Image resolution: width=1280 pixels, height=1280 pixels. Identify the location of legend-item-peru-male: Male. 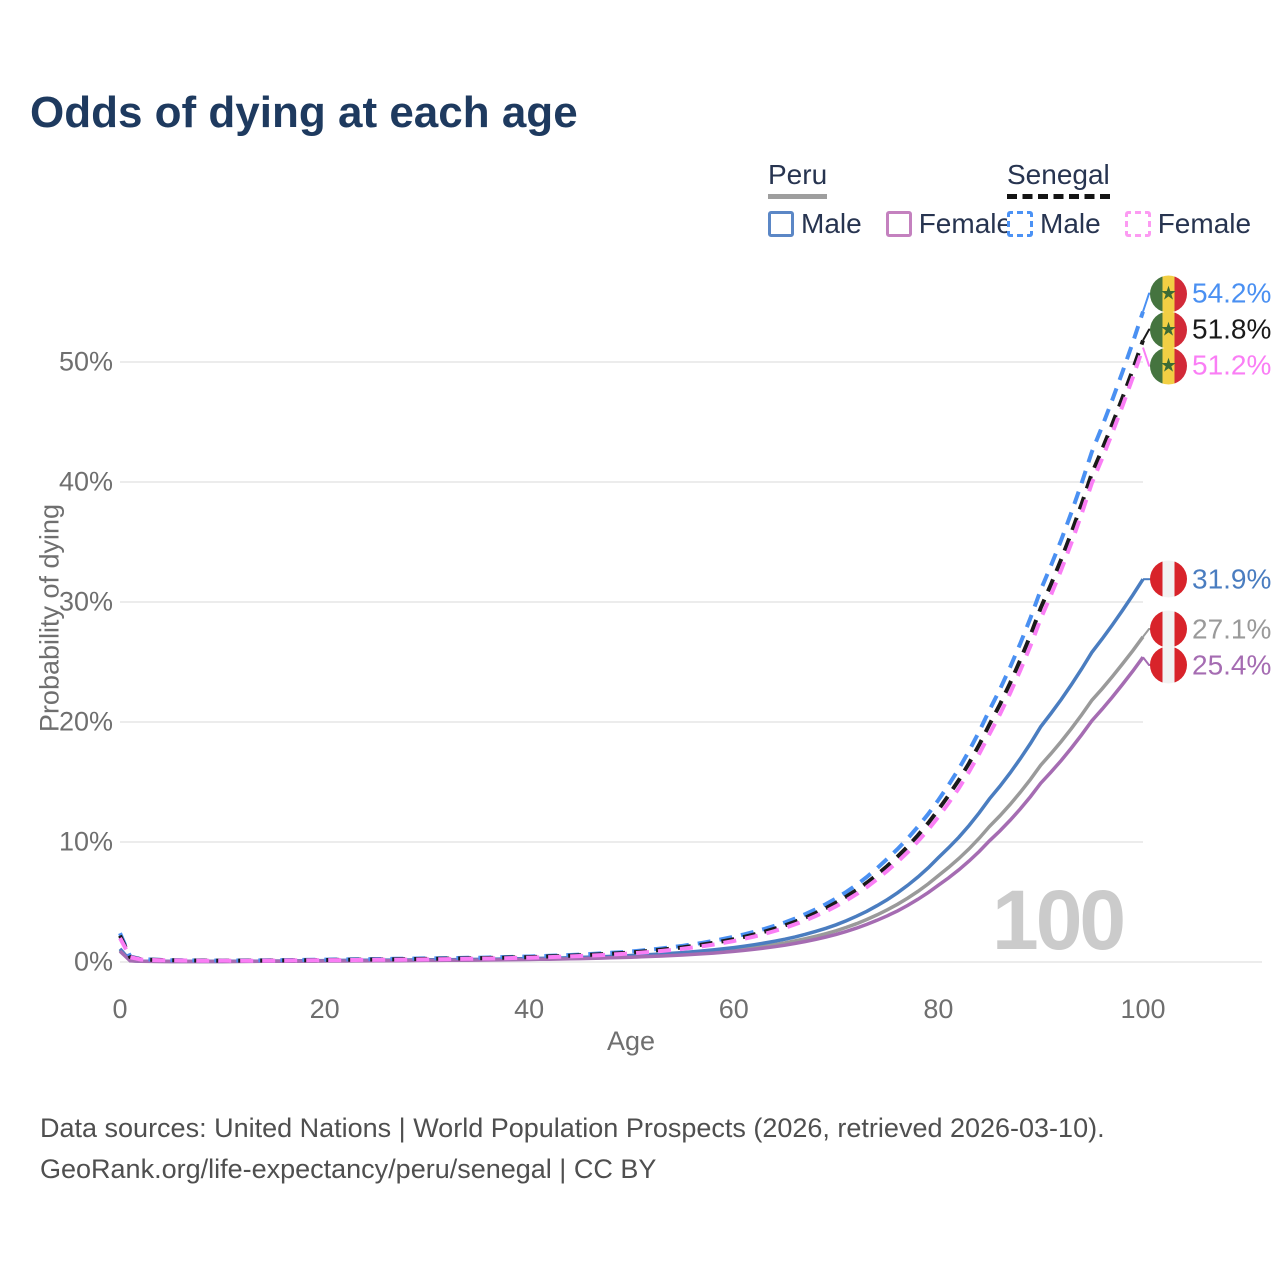
(815, 224).